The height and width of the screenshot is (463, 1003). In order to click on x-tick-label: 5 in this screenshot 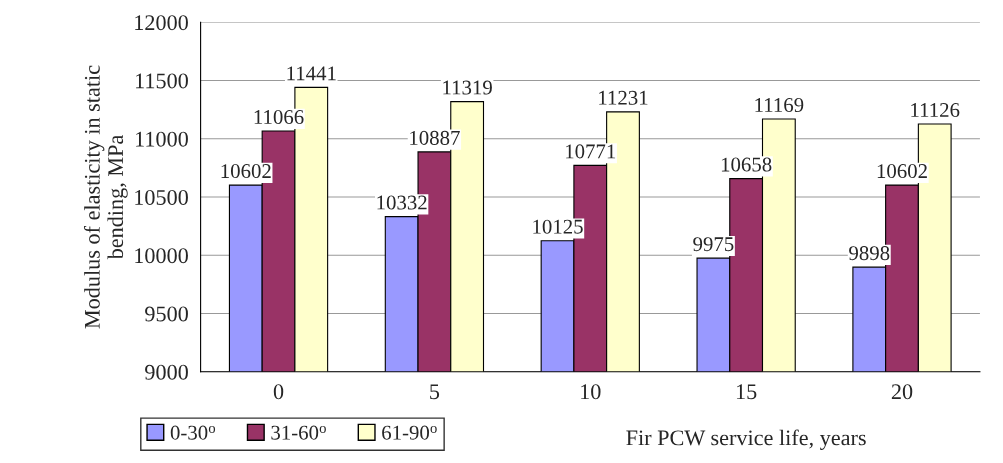, I will do `click(435, 392)`.